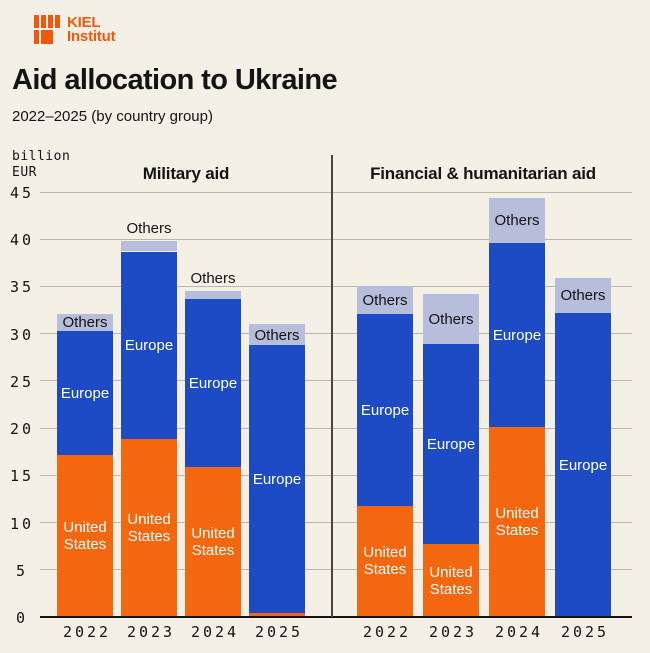 The height and width of the screenshot is (653, 650). I want to click on y-tick-40: 40, so click(22, 240).